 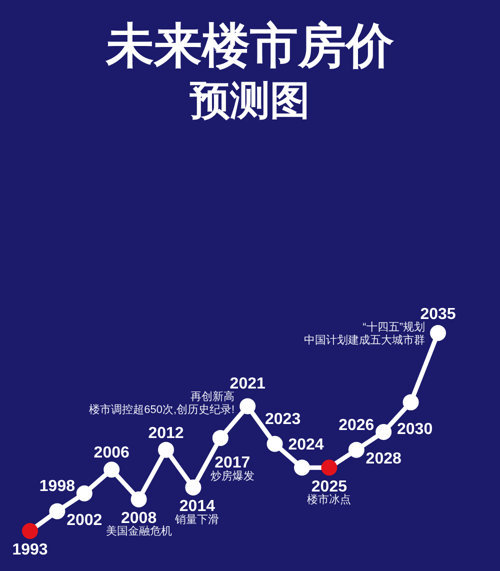 I want to click on category-label: 2028, so click(x=384, y=459).